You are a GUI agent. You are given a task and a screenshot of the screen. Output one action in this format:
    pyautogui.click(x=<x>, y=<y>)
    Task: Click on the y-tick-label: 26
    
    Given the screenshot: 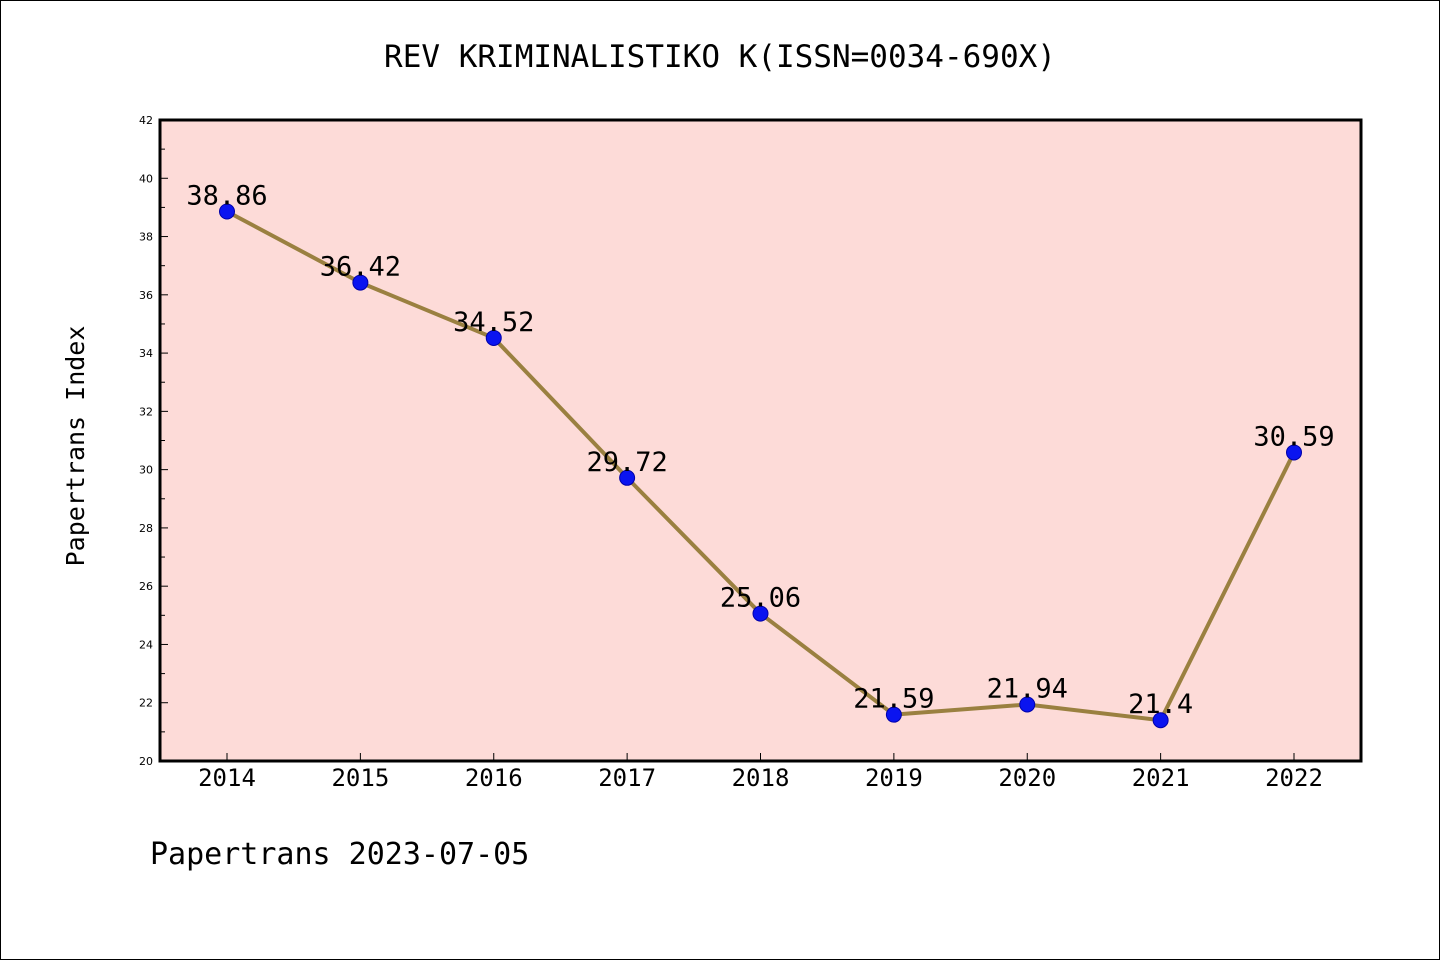 What is the action you would take?
    pyautogui.click(x=146, y=586)
    